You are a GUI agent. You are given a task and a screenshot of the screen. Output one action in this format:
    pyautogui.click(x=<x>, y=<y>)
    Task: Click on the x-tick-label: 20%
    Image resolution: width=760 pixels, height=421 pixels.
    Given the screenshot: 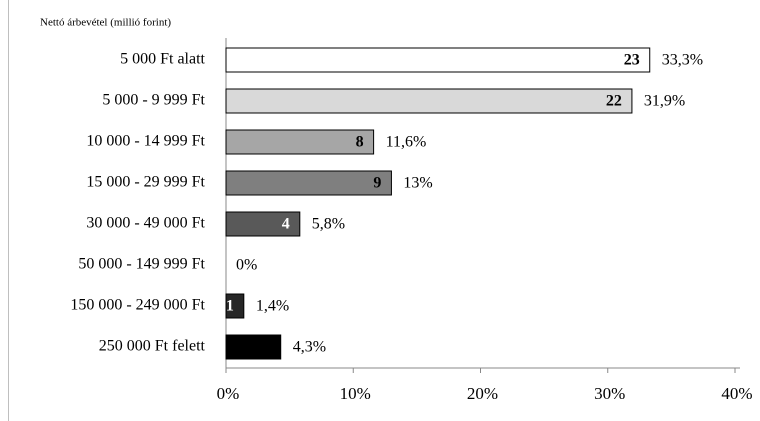 What is the action you would take?
    pyautogui.click(x=482, y=393)
    